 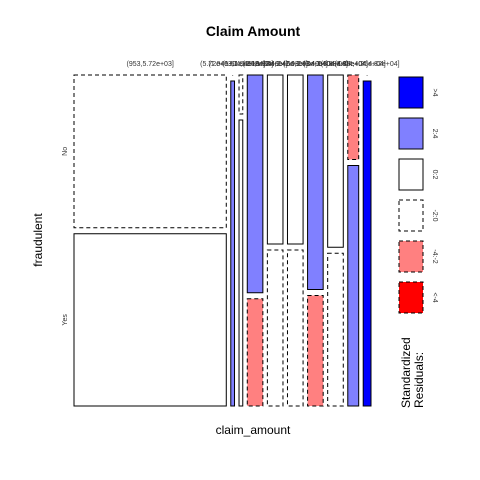 I want to click on y-tick-label-0: No, so click(x=65, y=151).